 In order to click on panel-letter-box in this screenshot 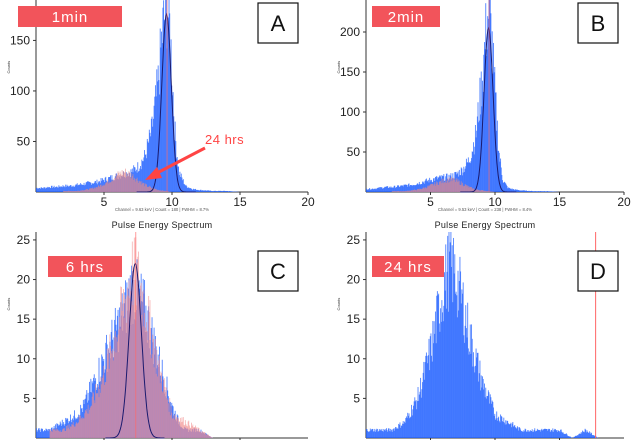, I will do `click(598, 271)`.